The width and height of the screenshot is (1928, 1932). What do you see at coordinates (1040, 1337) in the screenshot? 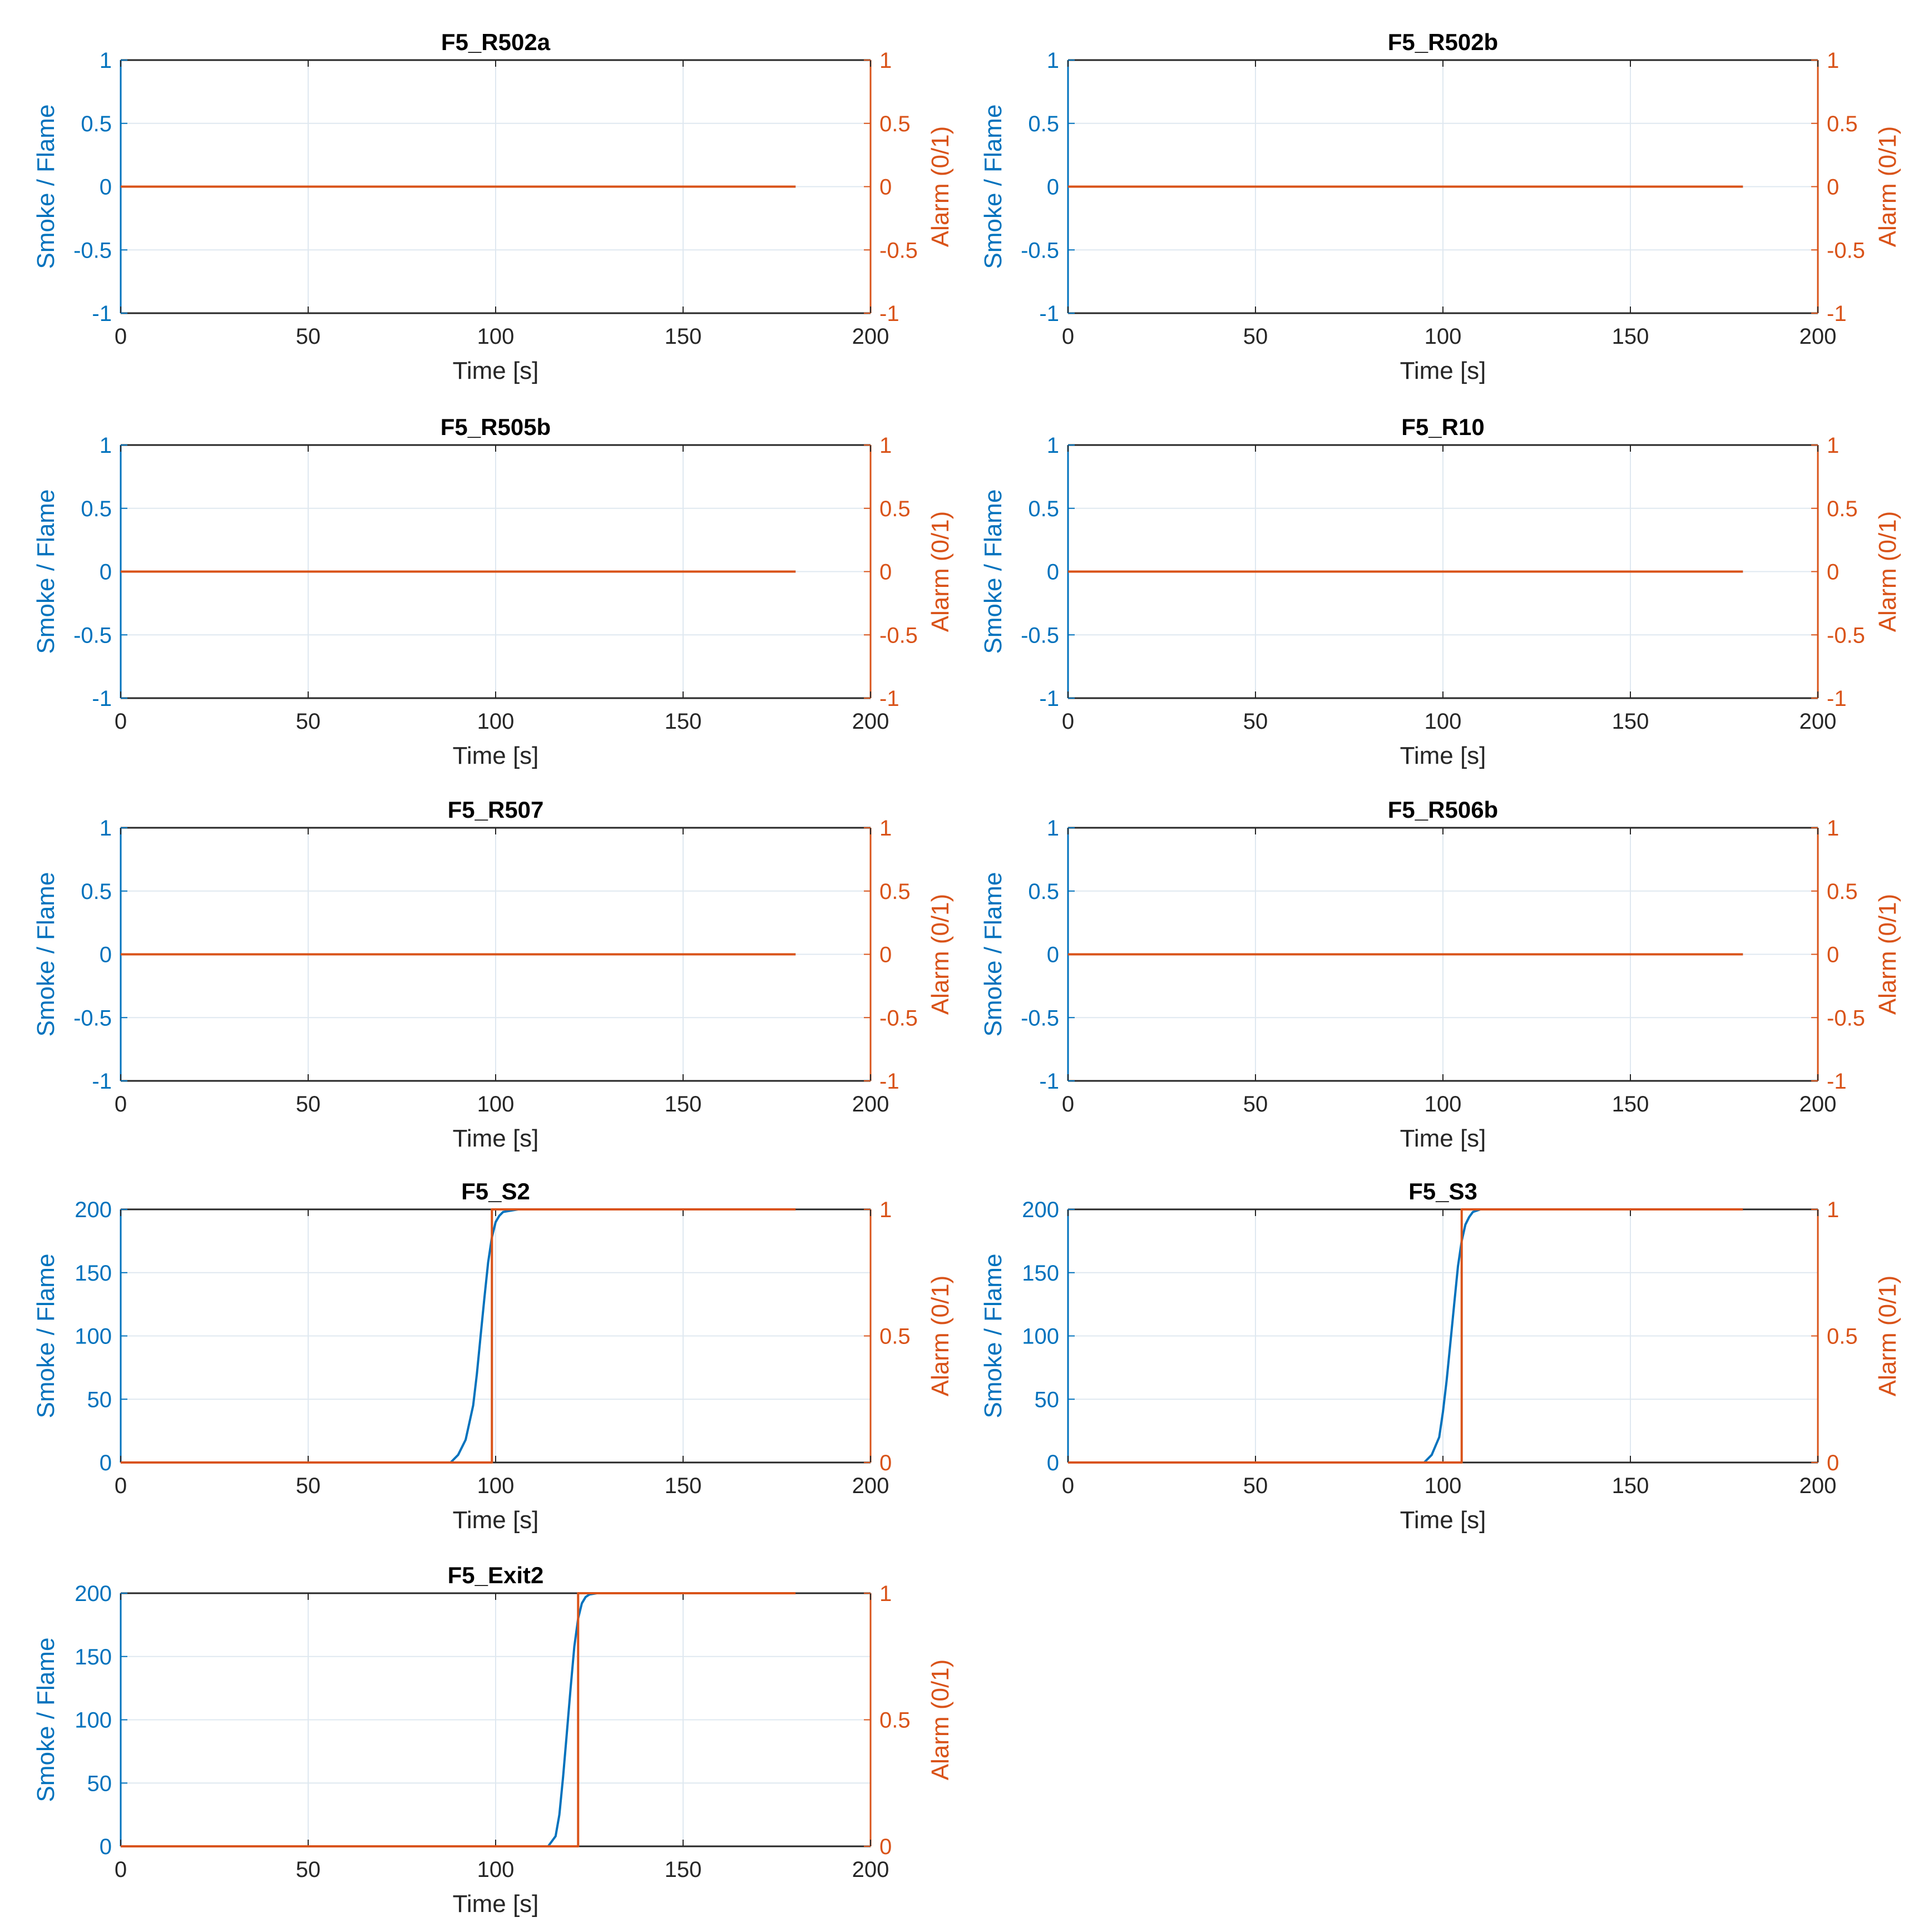
I see `y-tick-label: 100` at bounding box center [1040, 1337].